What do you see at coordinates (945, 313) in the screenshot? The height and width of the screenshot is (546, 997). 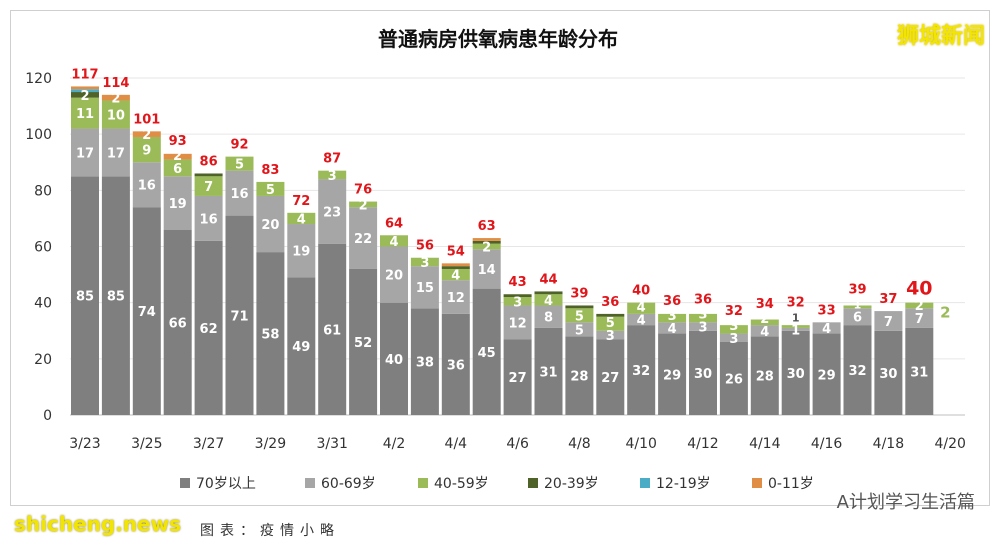 I see `side-label: 2` at bounding box center [945, 313].